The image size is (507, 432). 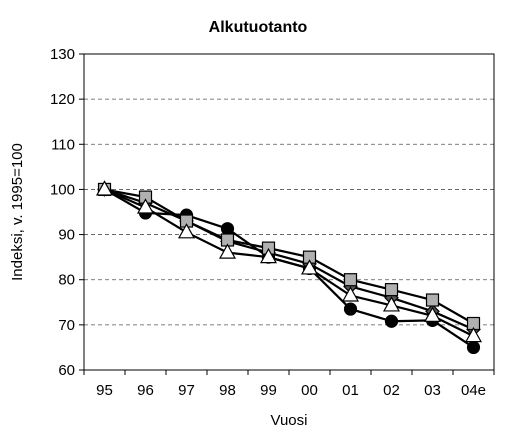 I want to click on x-tick-label: 97, so click(x=186, y=390).